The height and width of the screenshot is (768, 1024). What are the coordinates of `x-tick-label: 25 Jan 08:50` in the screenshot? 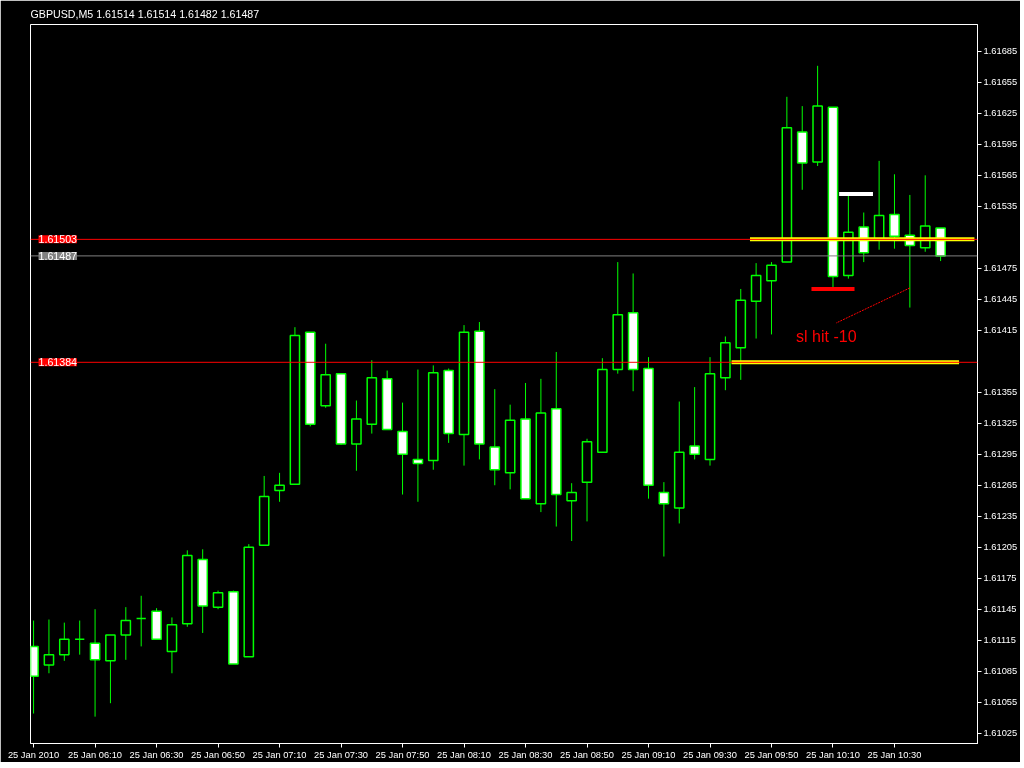 It's located at (587, 754).